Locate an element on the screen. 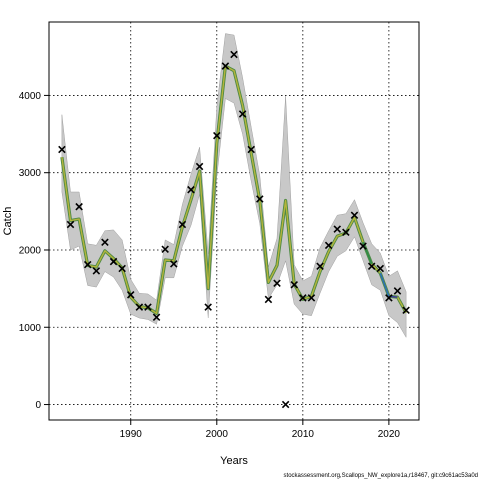  observation-marker-1992 is located at coordinates (148, 307).